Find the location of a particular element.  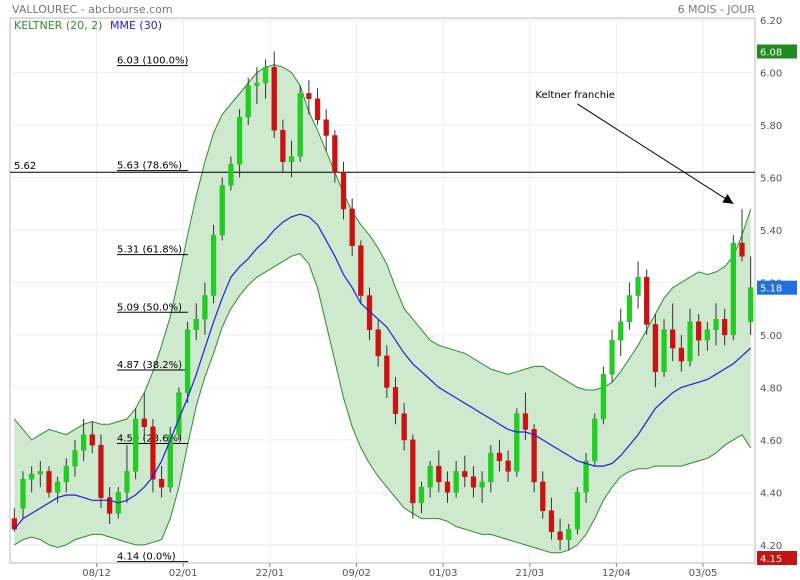

fib-label: 5.63 (78.6%) is located at coordinates (149, 166).